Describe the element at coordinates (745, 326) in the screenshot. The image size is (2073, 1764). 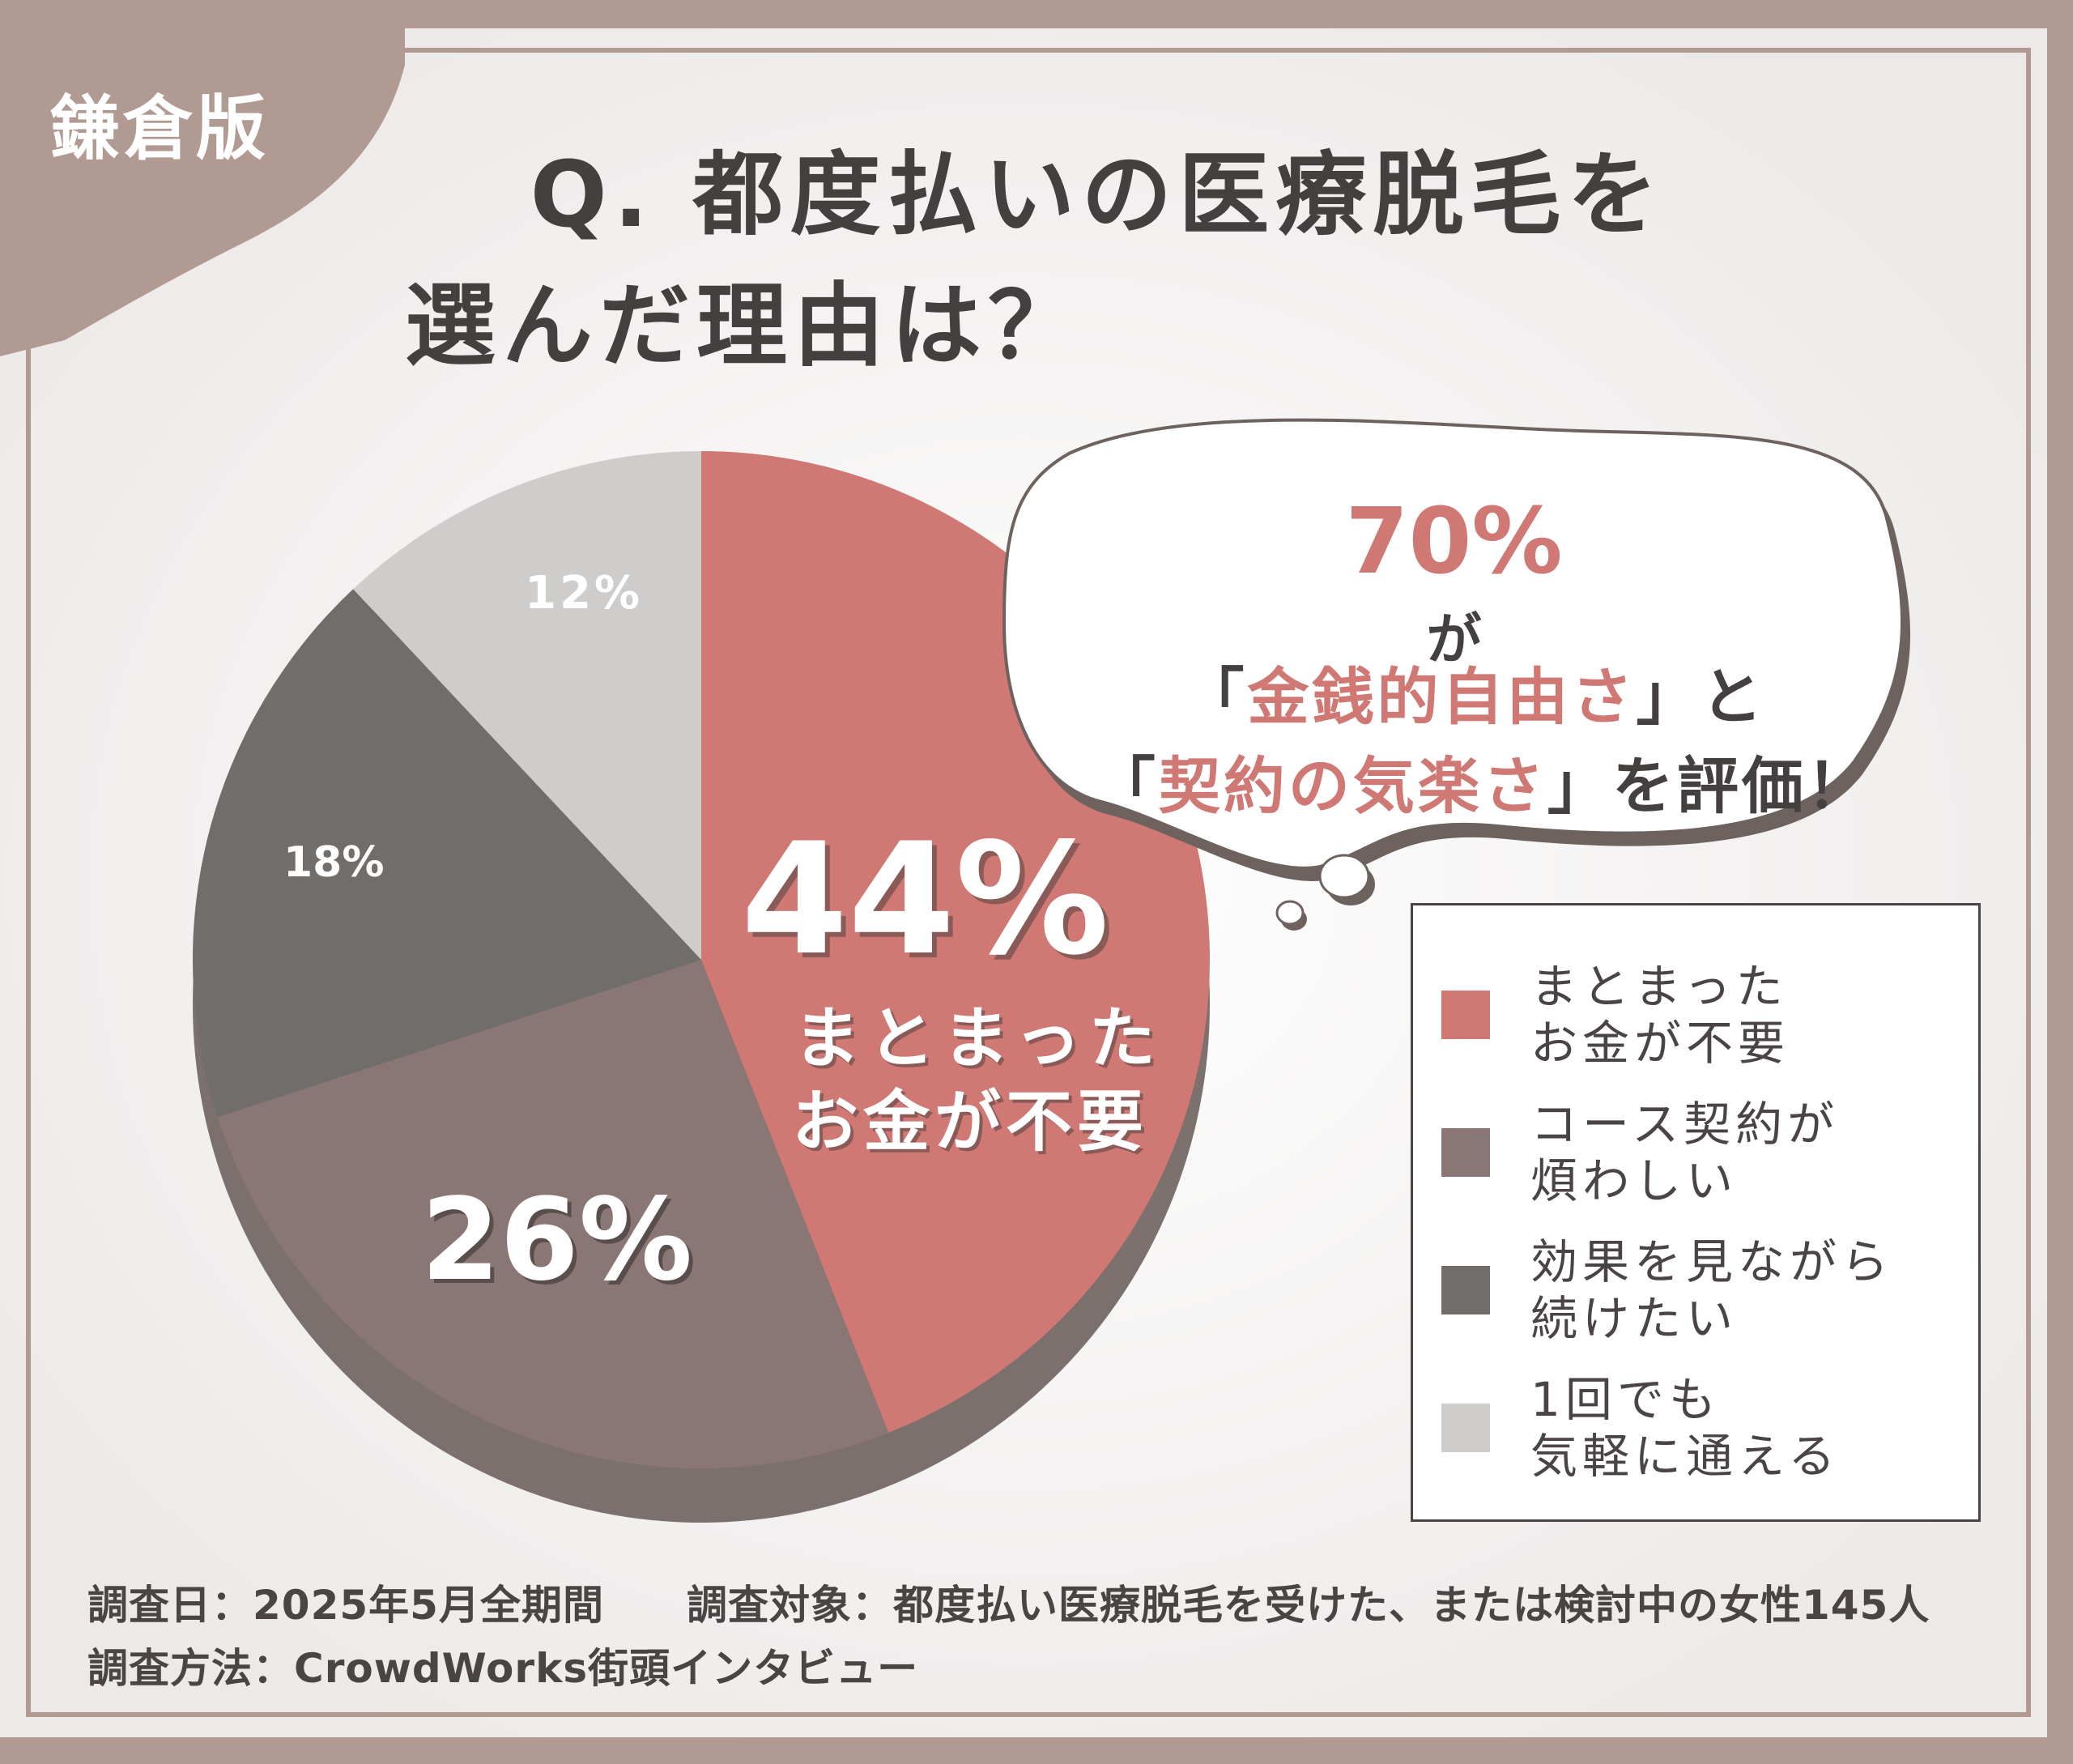
I see `question-title-line2: 選んだ理由は？` at that location.